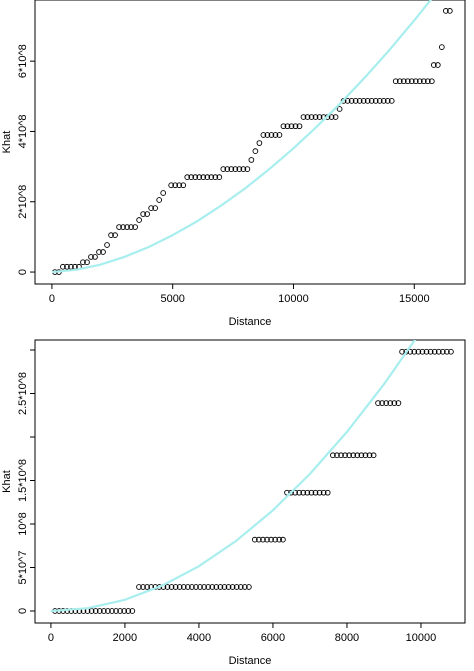 Image resolution: width=474 pixels, height=671 pixels. Describe the element at coordinates (23, 272) in the screenshot. I see `y-tick-label: 0` at that location.